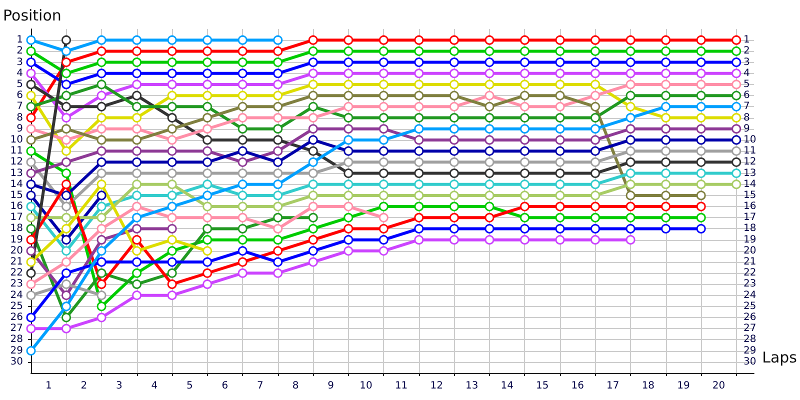 This screenshot has width=800, height=400. I want to click on y2-tick-label: 25, so click(749, 306).